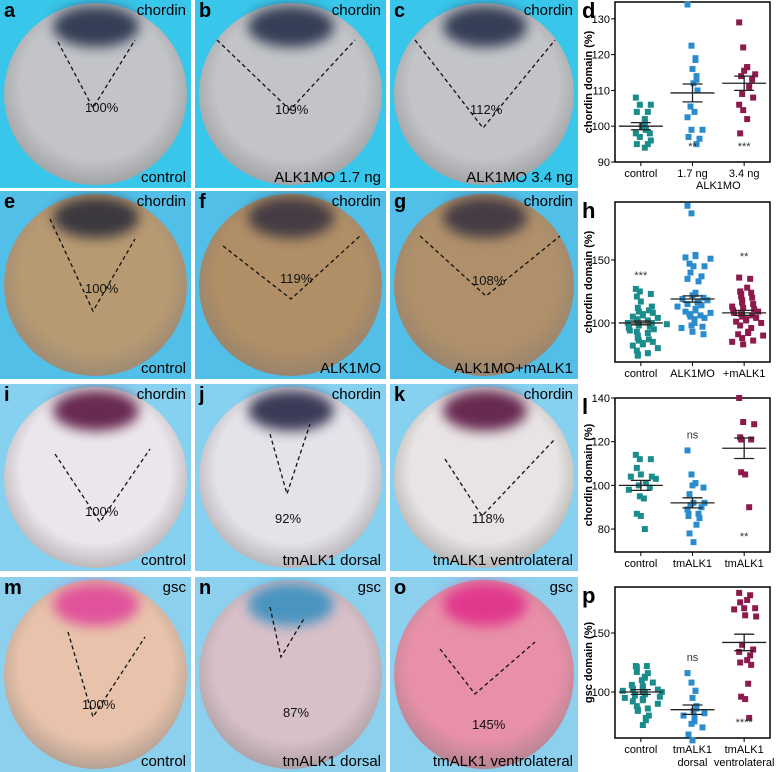  What do you see at coordinates (589, 663) in the screenshot?
I see `y-axis-label: gsc domain (%)` at bounding box center [589, 663].